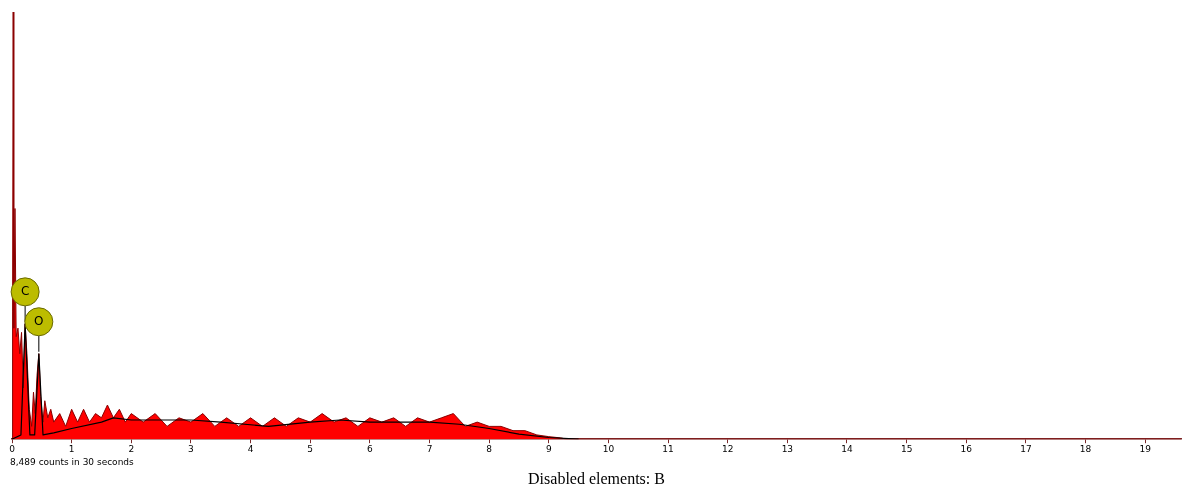  What do you see at coordinates (1085, 448) in the screenshot?
I see `x-tick-label: 18` at bounding box center [1085, 448].